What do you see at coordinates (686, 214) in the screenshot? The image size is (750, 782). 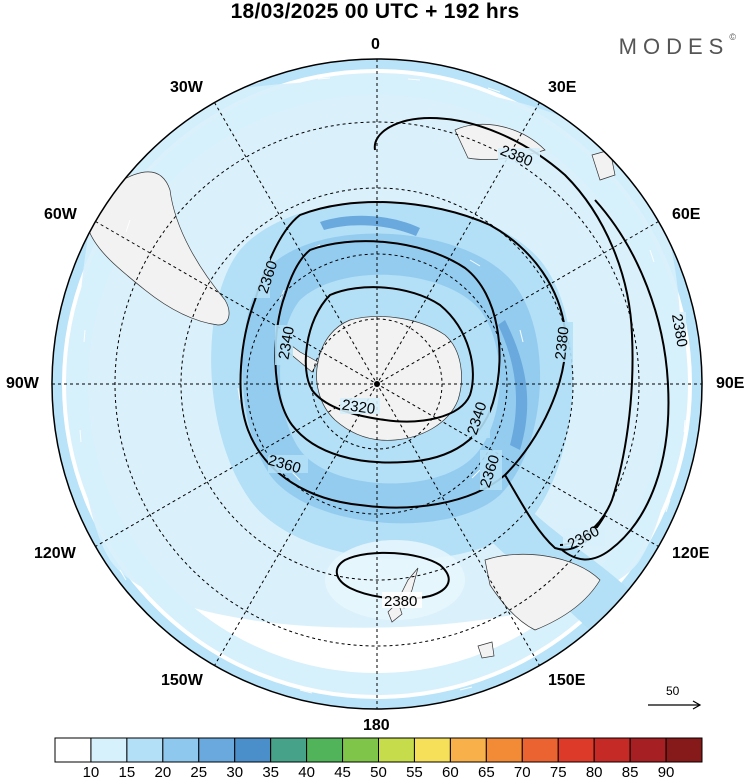 I see `lon-label-60e: 60E` at bounding box center [686, 214].